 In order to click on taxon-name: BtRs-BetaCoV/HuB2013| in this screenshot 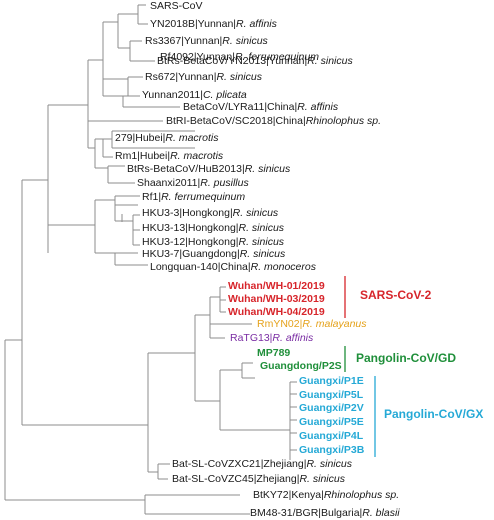, I will do `click(186, 169)`.